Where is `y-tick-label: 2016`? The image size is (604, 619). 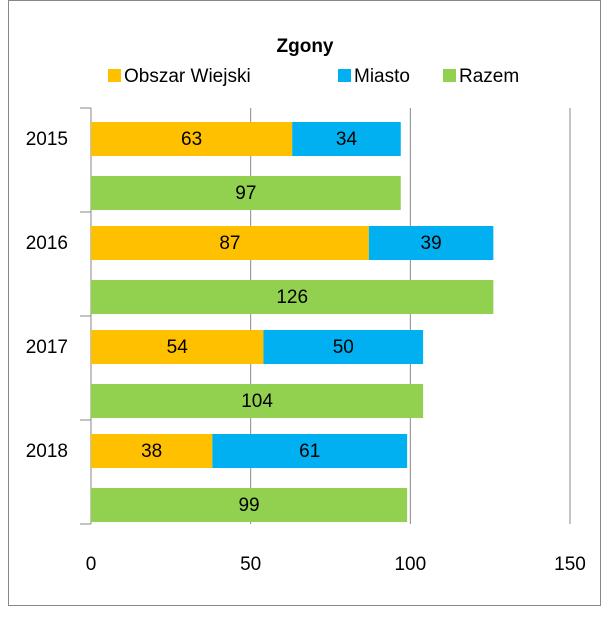 y-tick-label: 2016 is located at coordinates (47, 243).